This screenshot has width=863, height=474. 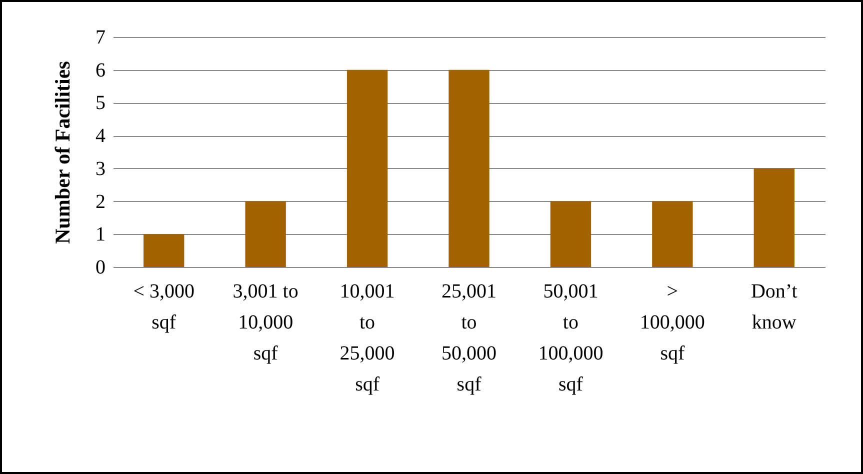 What do you see at coordinates (101, 235) in the screenshot?
I see `y-tick-label: 1` at bounding box center [101, 235].